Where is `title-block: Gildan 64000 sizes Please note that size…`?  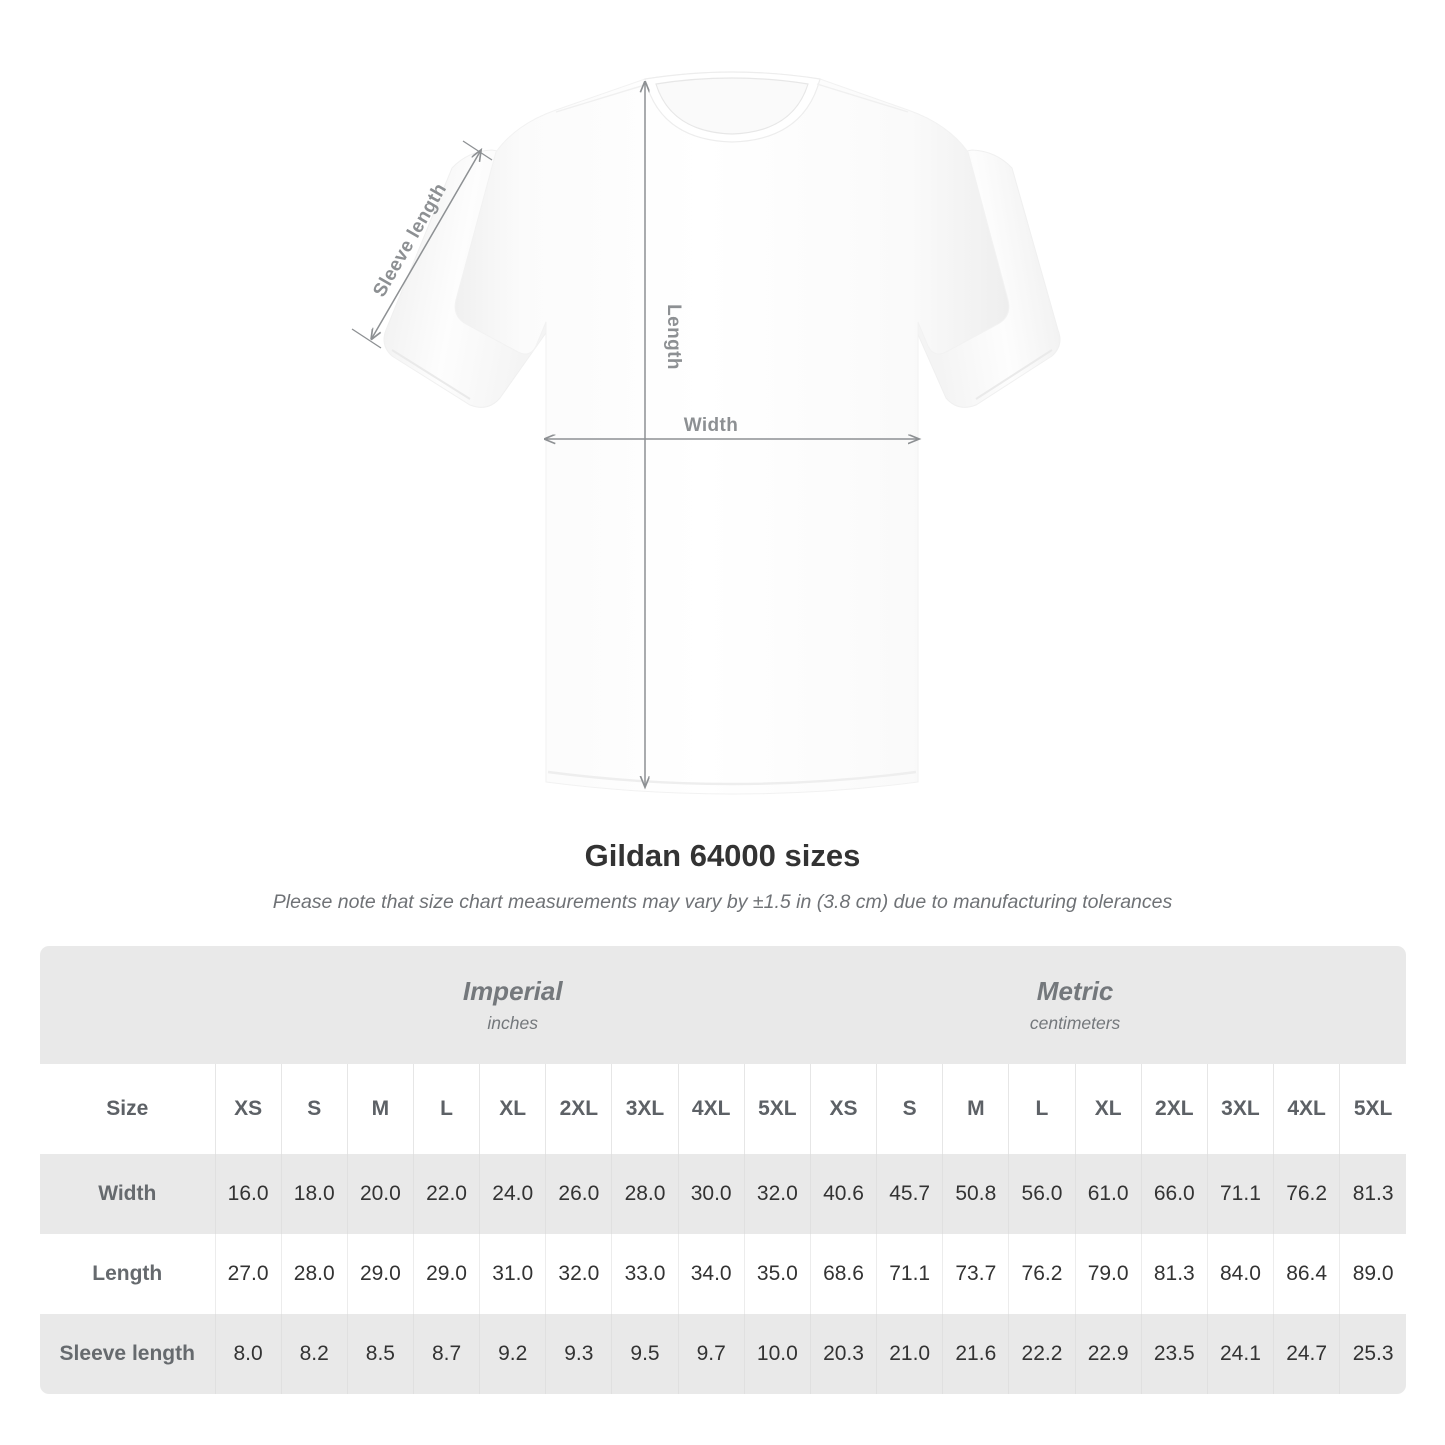 title-block: Gildan 64000 sizes Please note that size… is located at coordinates (722, 876).